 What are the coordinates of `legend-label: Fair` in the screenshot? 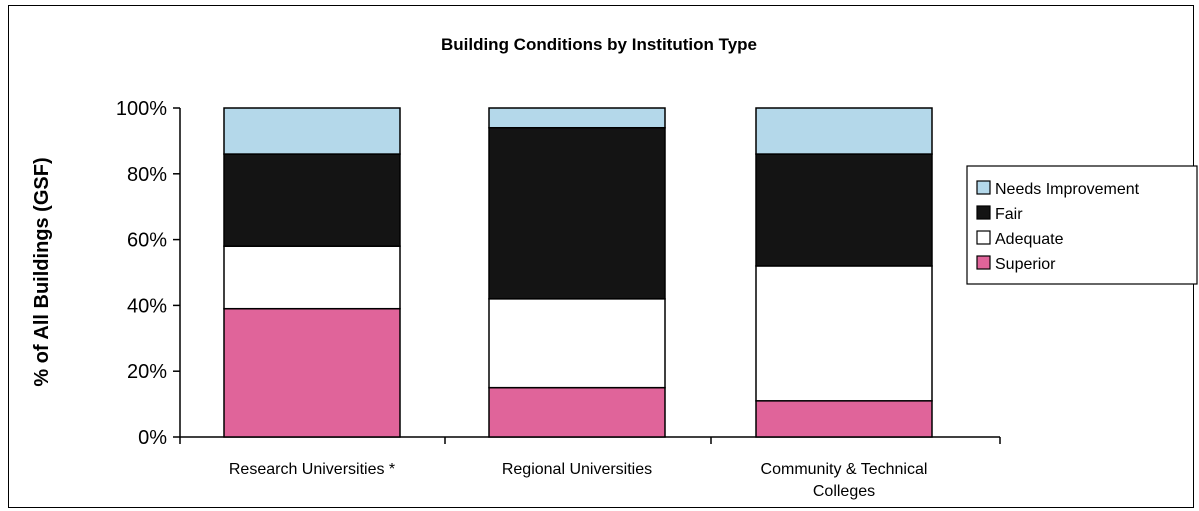 It's located at (1009, 214).